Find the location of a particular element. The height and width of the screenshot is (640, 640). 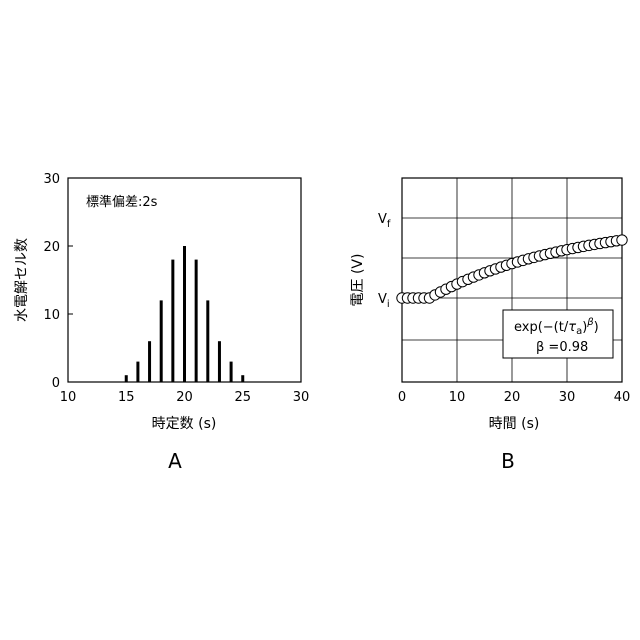

chart-a-y-tick-label: 10 is located at coordinates (51, 315).